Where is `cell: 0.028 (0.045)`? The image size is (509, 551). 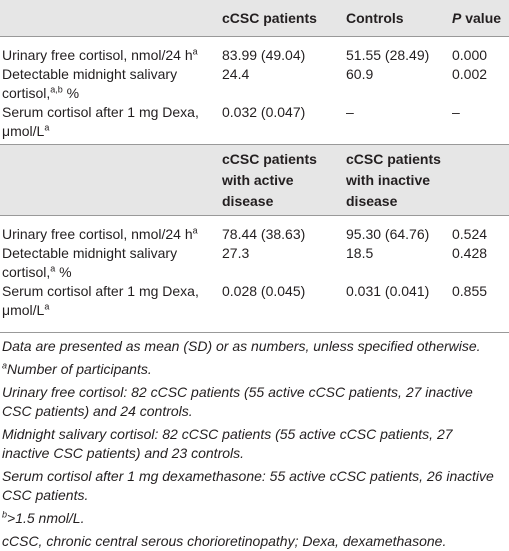 cell: 0.028 (0.045) is located at coordinates (264, 291).